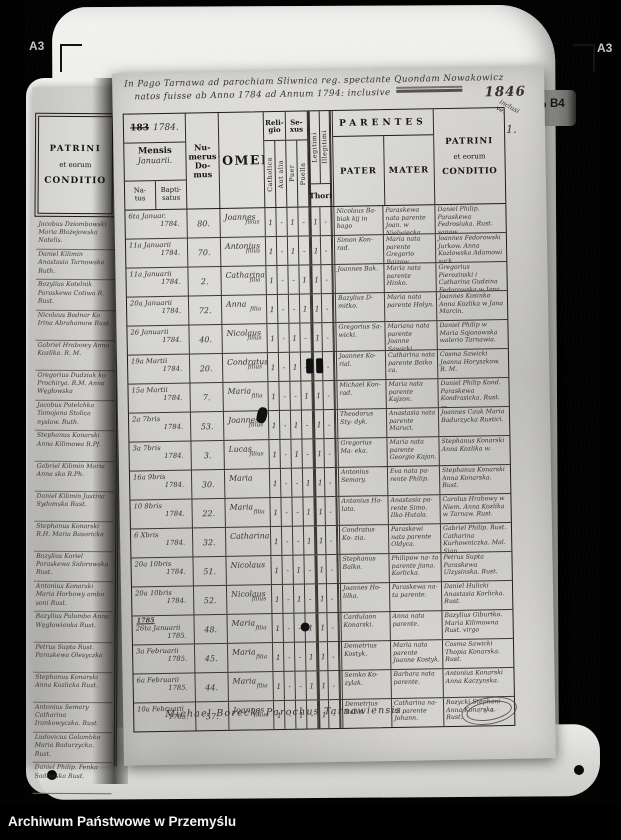 This screenshot has height=840, width=621. Describe the element at coordinates (293, 251) in the screenshot. I see `puer-mark-value: 1` at that location.